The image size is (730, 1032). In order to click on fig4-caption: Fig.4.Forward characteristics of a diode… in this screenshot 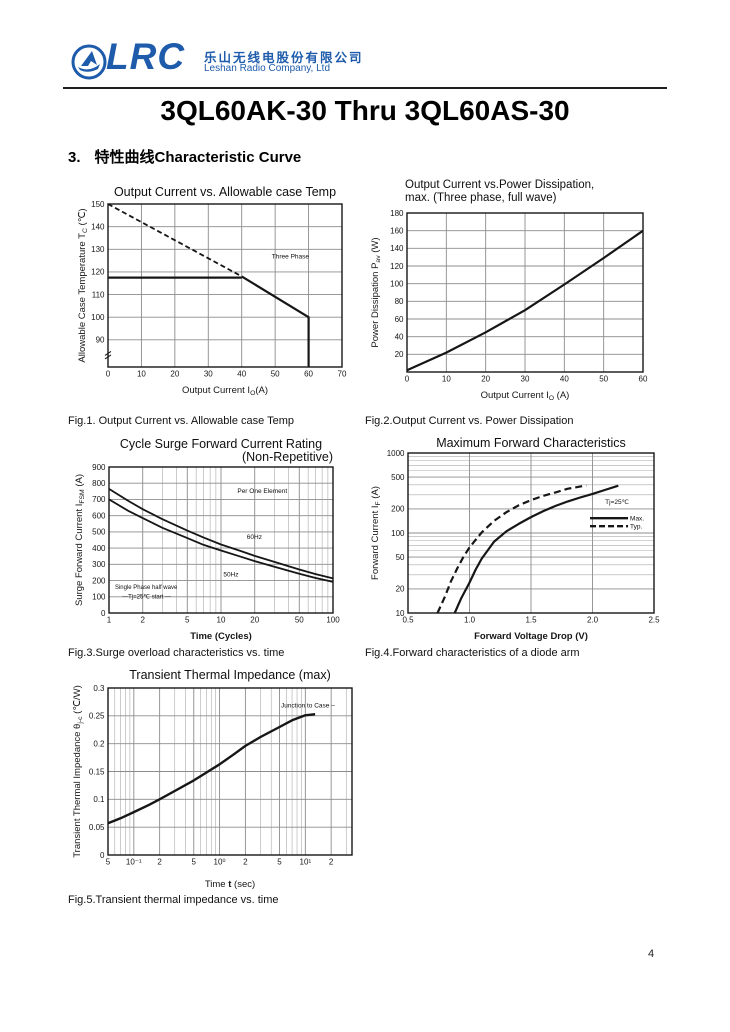, I will do `click(472, 653)`.